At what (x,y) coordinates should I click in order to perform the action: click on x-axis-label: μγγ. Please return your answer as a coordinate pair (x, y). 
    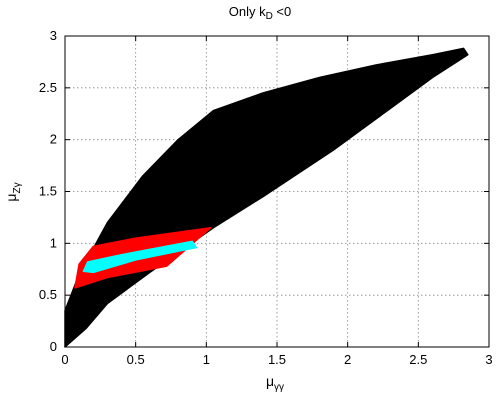
    Looking at the image, I should click on (275, 383).